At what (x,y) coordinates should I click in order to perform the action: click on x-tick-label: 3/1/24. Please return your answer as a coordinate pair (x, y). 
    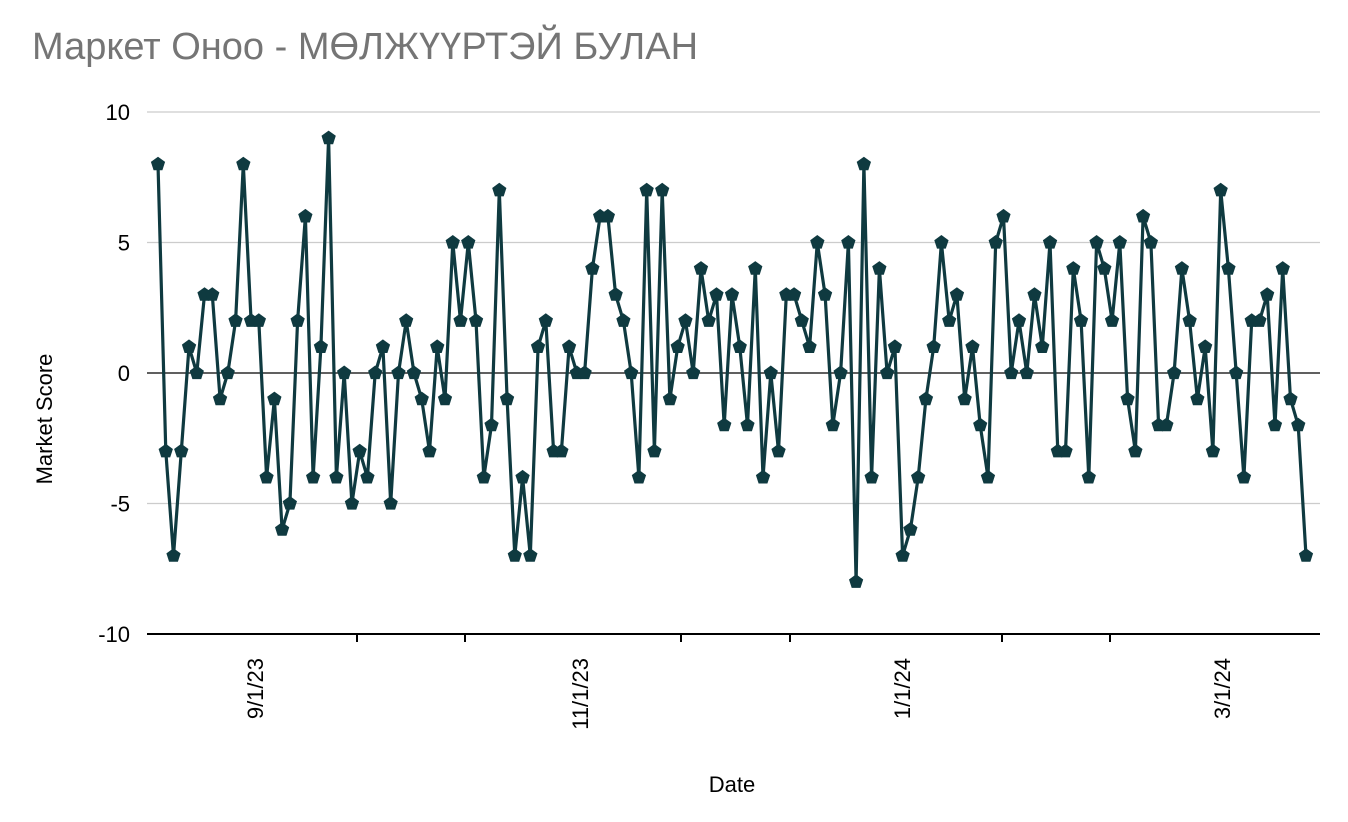
    Looking at the image, I should click on (1222, 688).